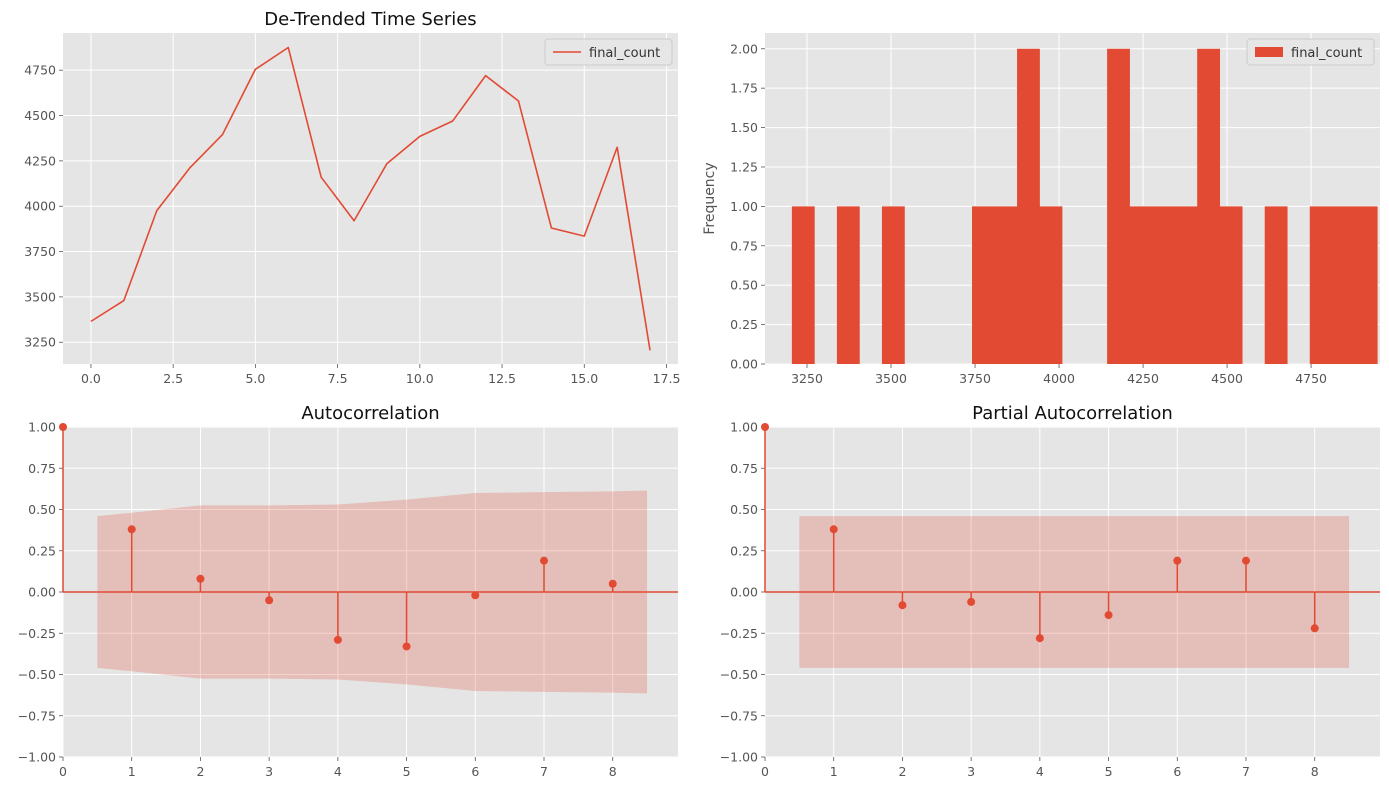  I want to click on chart-title: De-Trended Time Series, so click(370, 19).